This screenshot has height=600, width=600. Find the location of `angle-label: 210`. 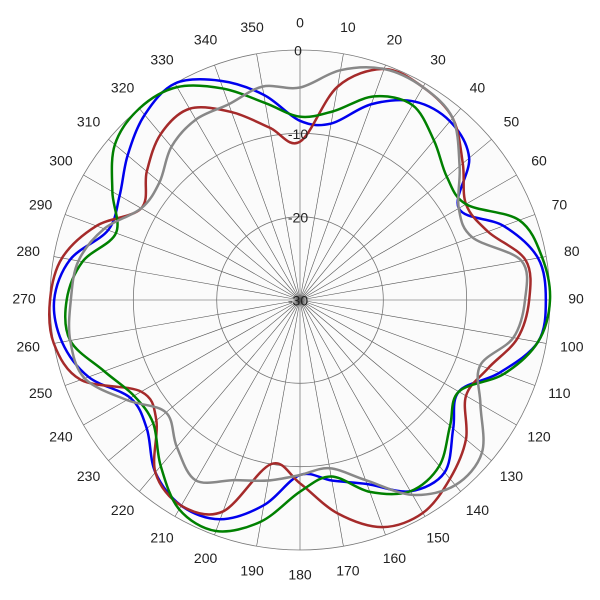

angle-label: 210 is located at coordinates (162, 538).